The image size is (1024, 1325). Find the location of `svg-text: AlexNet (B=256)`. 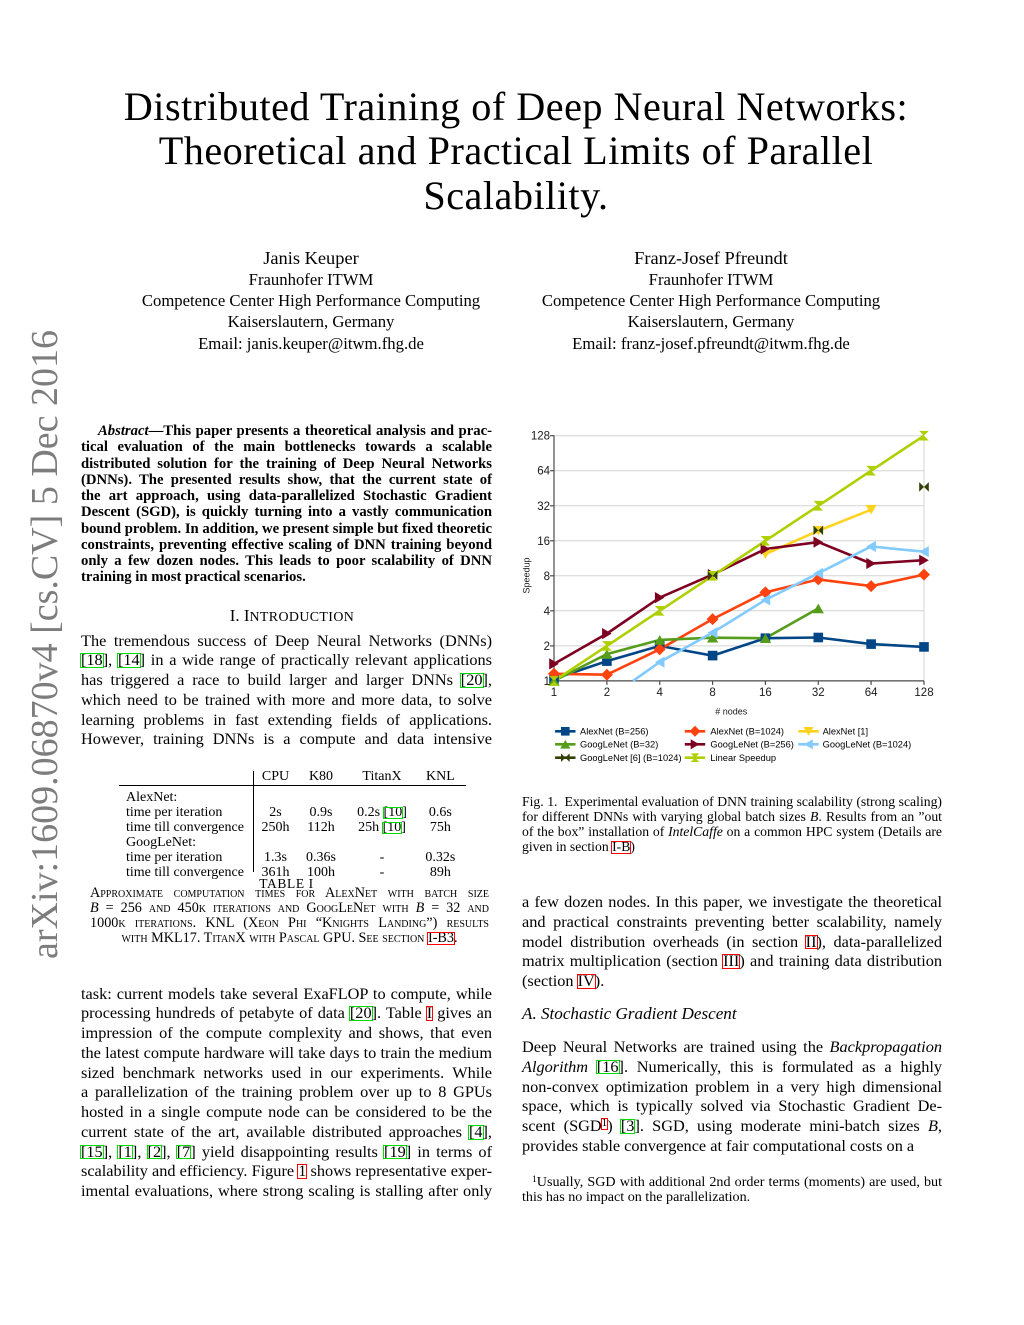

svg-text: AlexNet (B=256) is located at coordinates (614, 732).